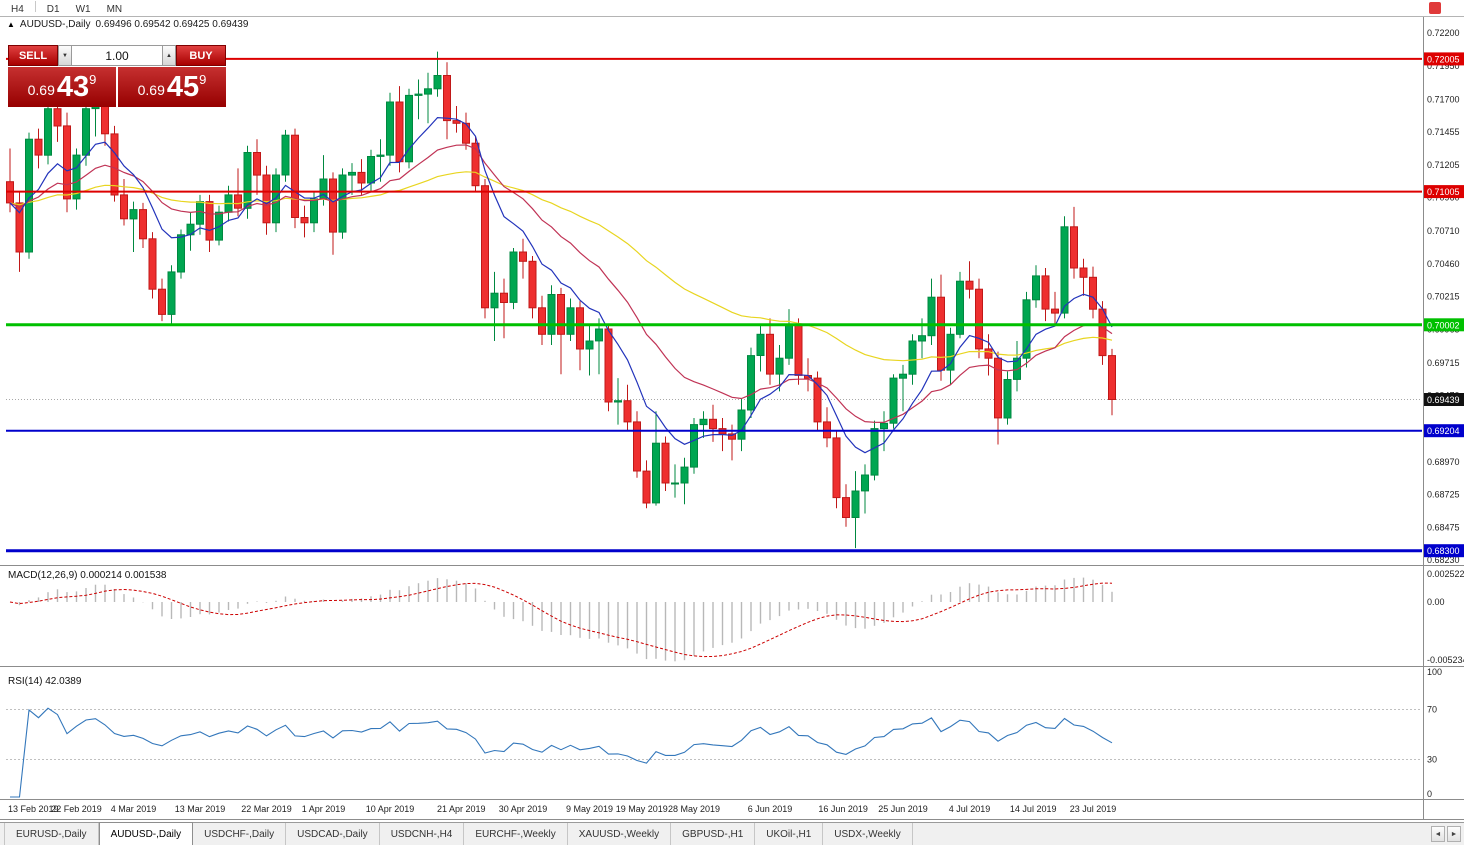 The width and height of the screenshot is (1464, 845). What do you see at coordinates (1445, 574) in the screenshot?
I see `macd-axis-label: 0.002522` at bounding box center [1445, 574].